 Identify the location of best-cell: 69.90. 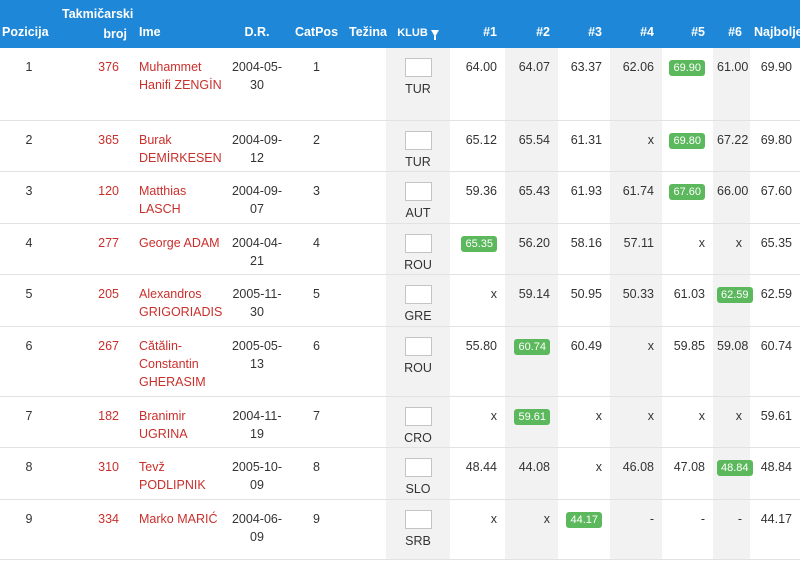
(775, 84).